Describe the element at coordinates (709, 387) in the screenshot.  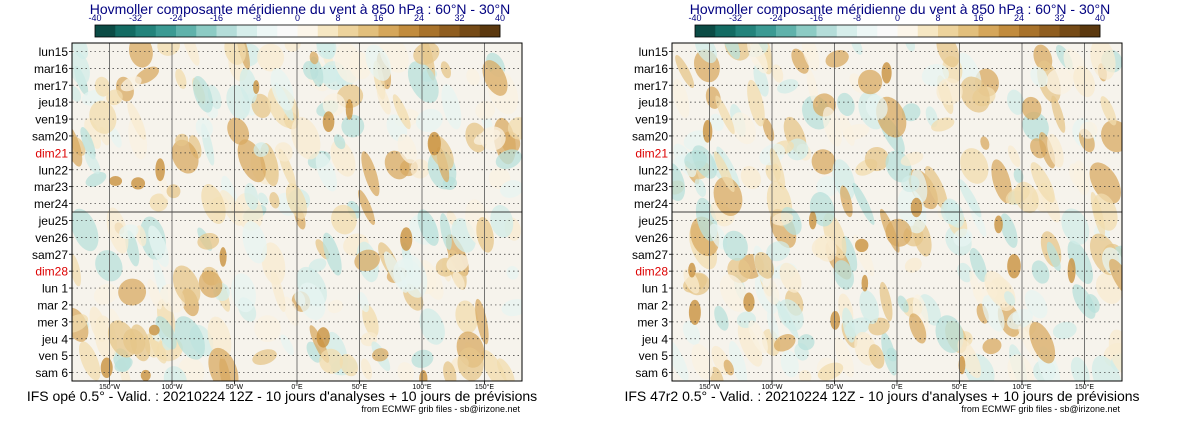
I see `x-tick-label: 150°W` at that location.